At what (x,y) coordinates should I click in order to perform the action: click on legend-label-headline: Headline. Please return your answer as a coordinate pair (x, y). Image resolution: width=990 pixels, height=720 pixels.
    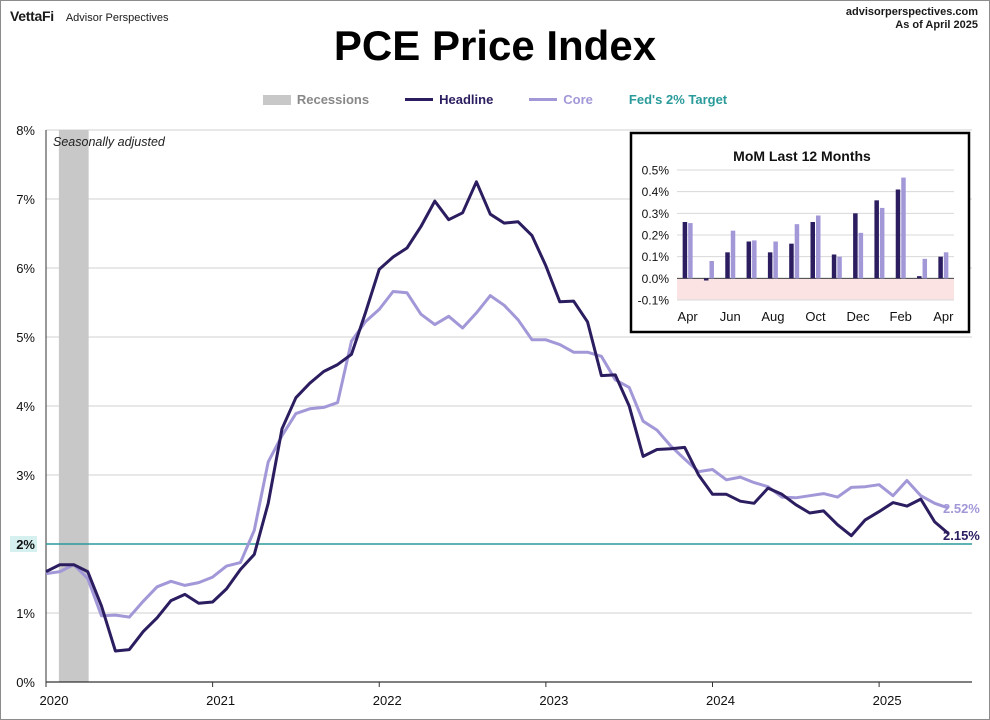
    Looking at the image, I should click on (466, 99).